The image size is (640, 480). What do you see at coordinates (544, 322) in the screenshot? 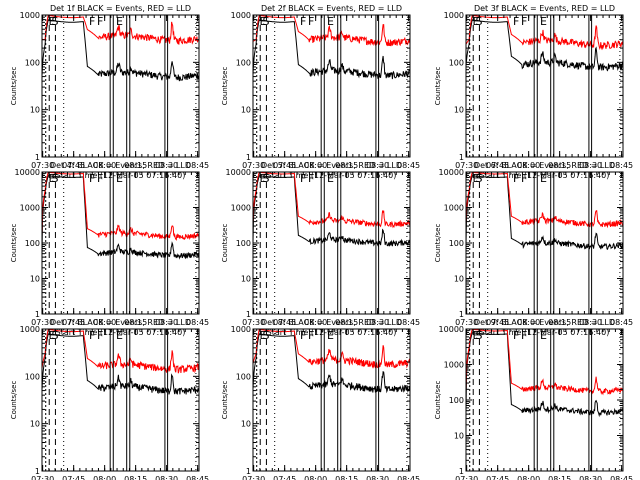
I see `panel-title: Det 9f BLACK = Events, RED = LLD` at bounding box center [544, 322].